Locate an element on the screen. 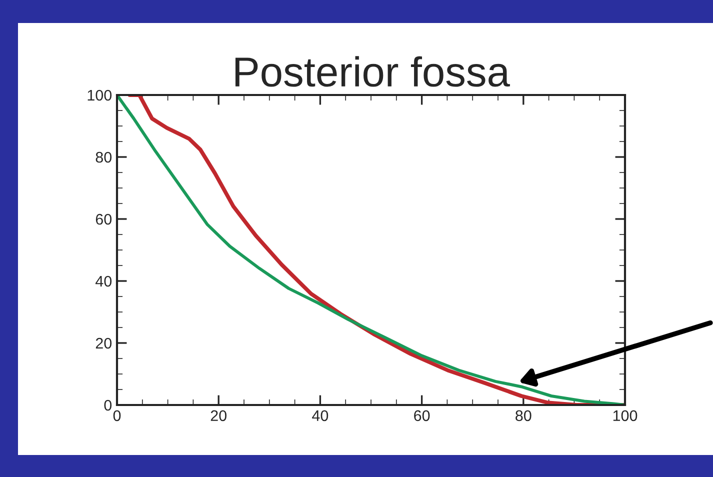 The image size is (713, 477). chart-title: Posterior fossa is located at coordinates (372, 71).